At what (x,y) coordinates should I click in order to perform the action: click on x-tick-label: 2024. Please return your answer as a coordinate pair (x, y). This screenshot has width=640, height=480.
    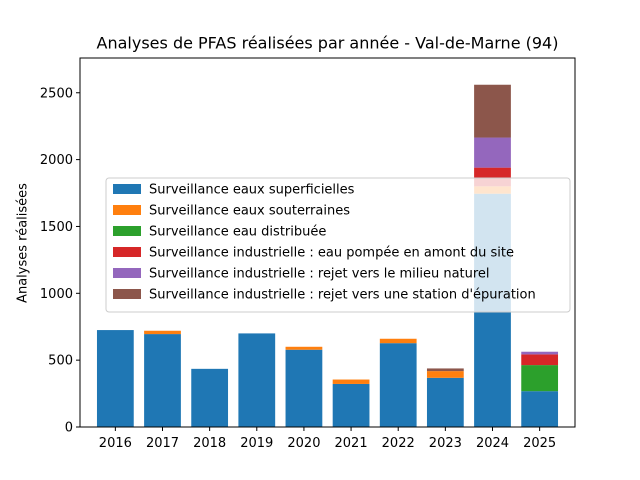
    Looking at the image, I should click on (492, 443).